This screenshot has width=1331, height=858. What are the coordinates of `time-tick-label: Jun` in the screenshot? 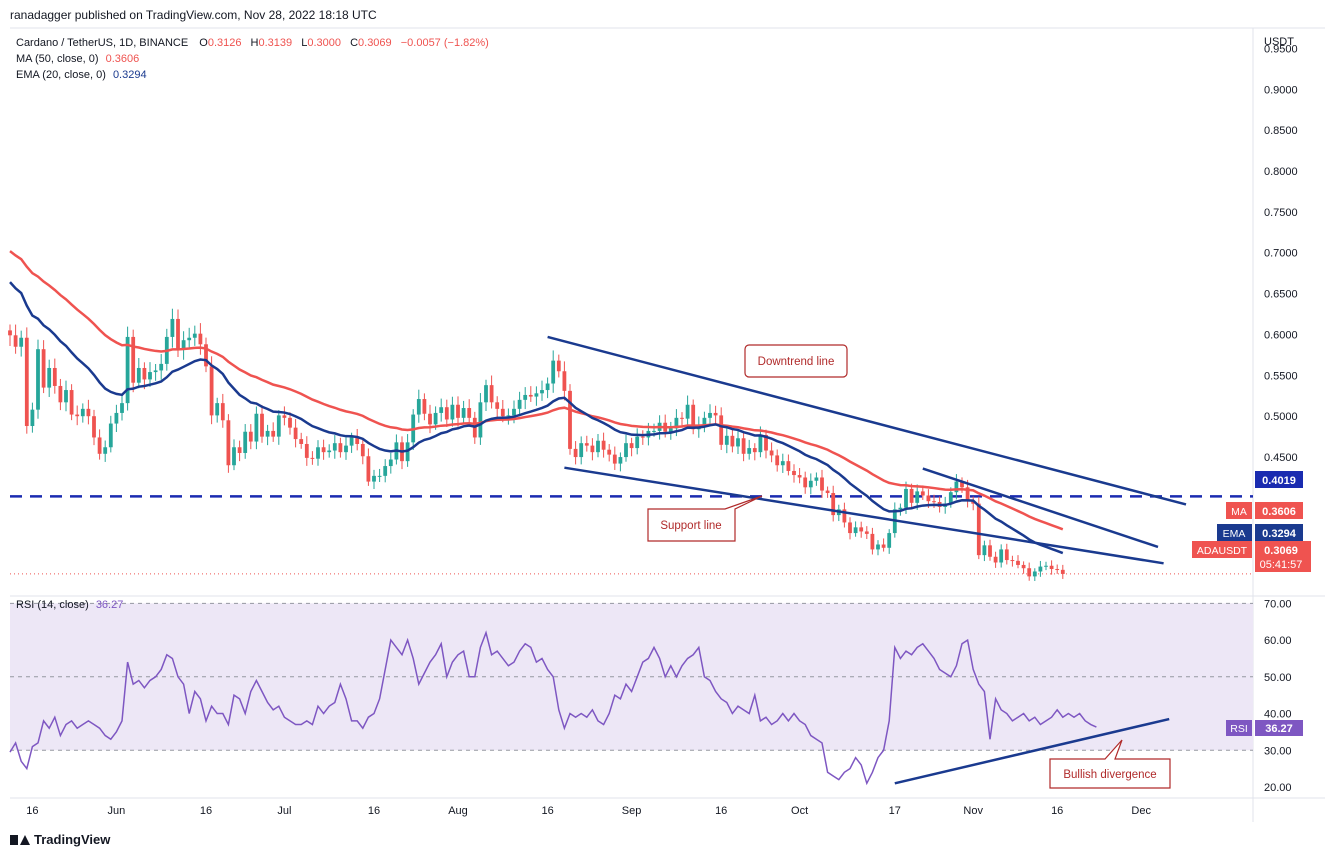 It's located at (117, 811).